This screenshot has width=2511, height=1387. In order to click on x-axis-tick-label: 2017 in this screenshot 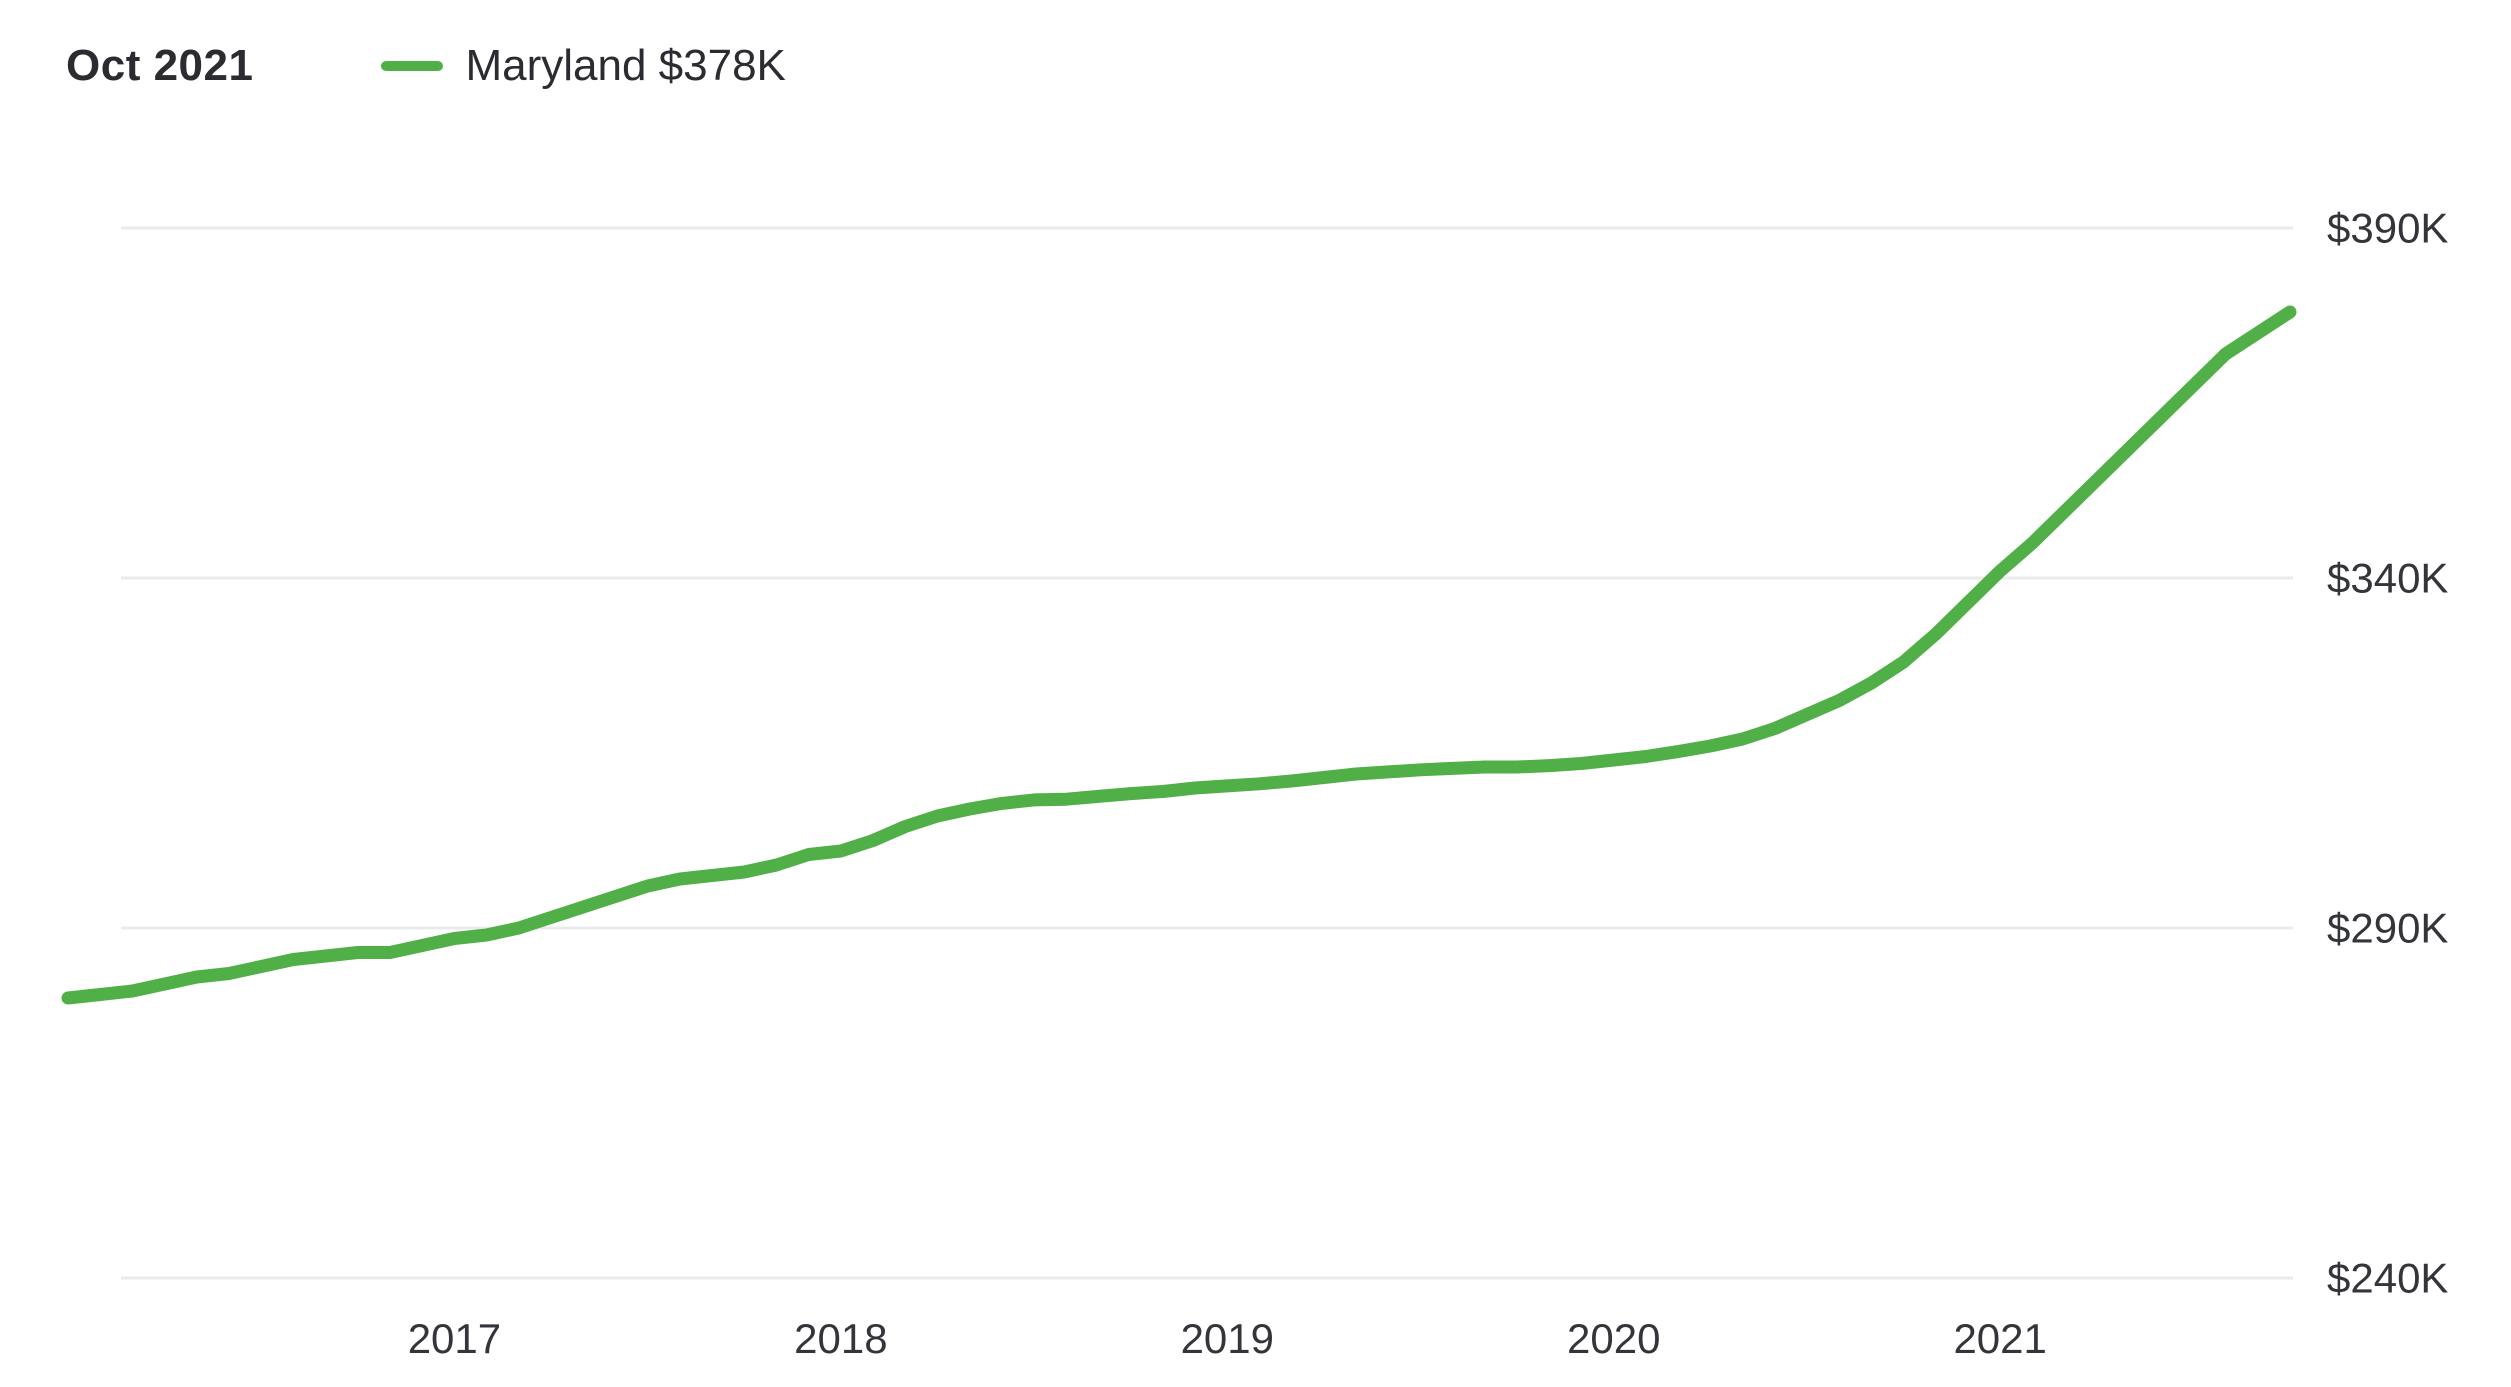, I will do `click(454, 1338)`.